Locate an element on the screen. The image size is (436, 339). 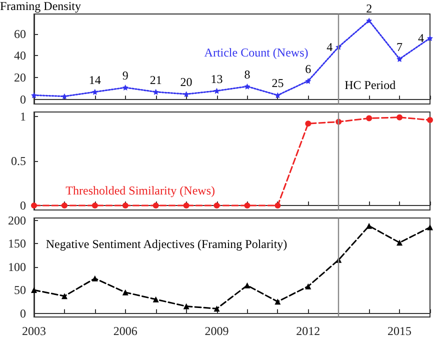
y-tick-label: 0.5 is located at coordinates (18, 161).